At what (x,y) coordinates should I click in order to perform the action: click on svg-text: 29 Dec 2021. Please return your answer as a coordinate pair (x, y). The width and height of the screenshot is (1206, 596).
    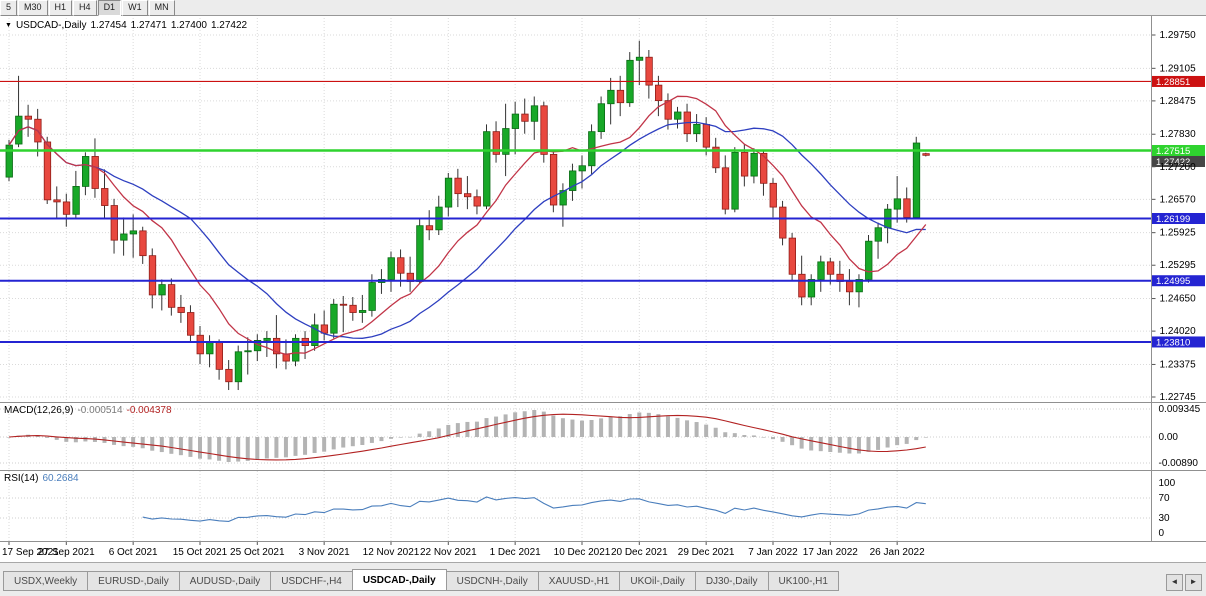
    Looking at the image, I should click on (706, 552).